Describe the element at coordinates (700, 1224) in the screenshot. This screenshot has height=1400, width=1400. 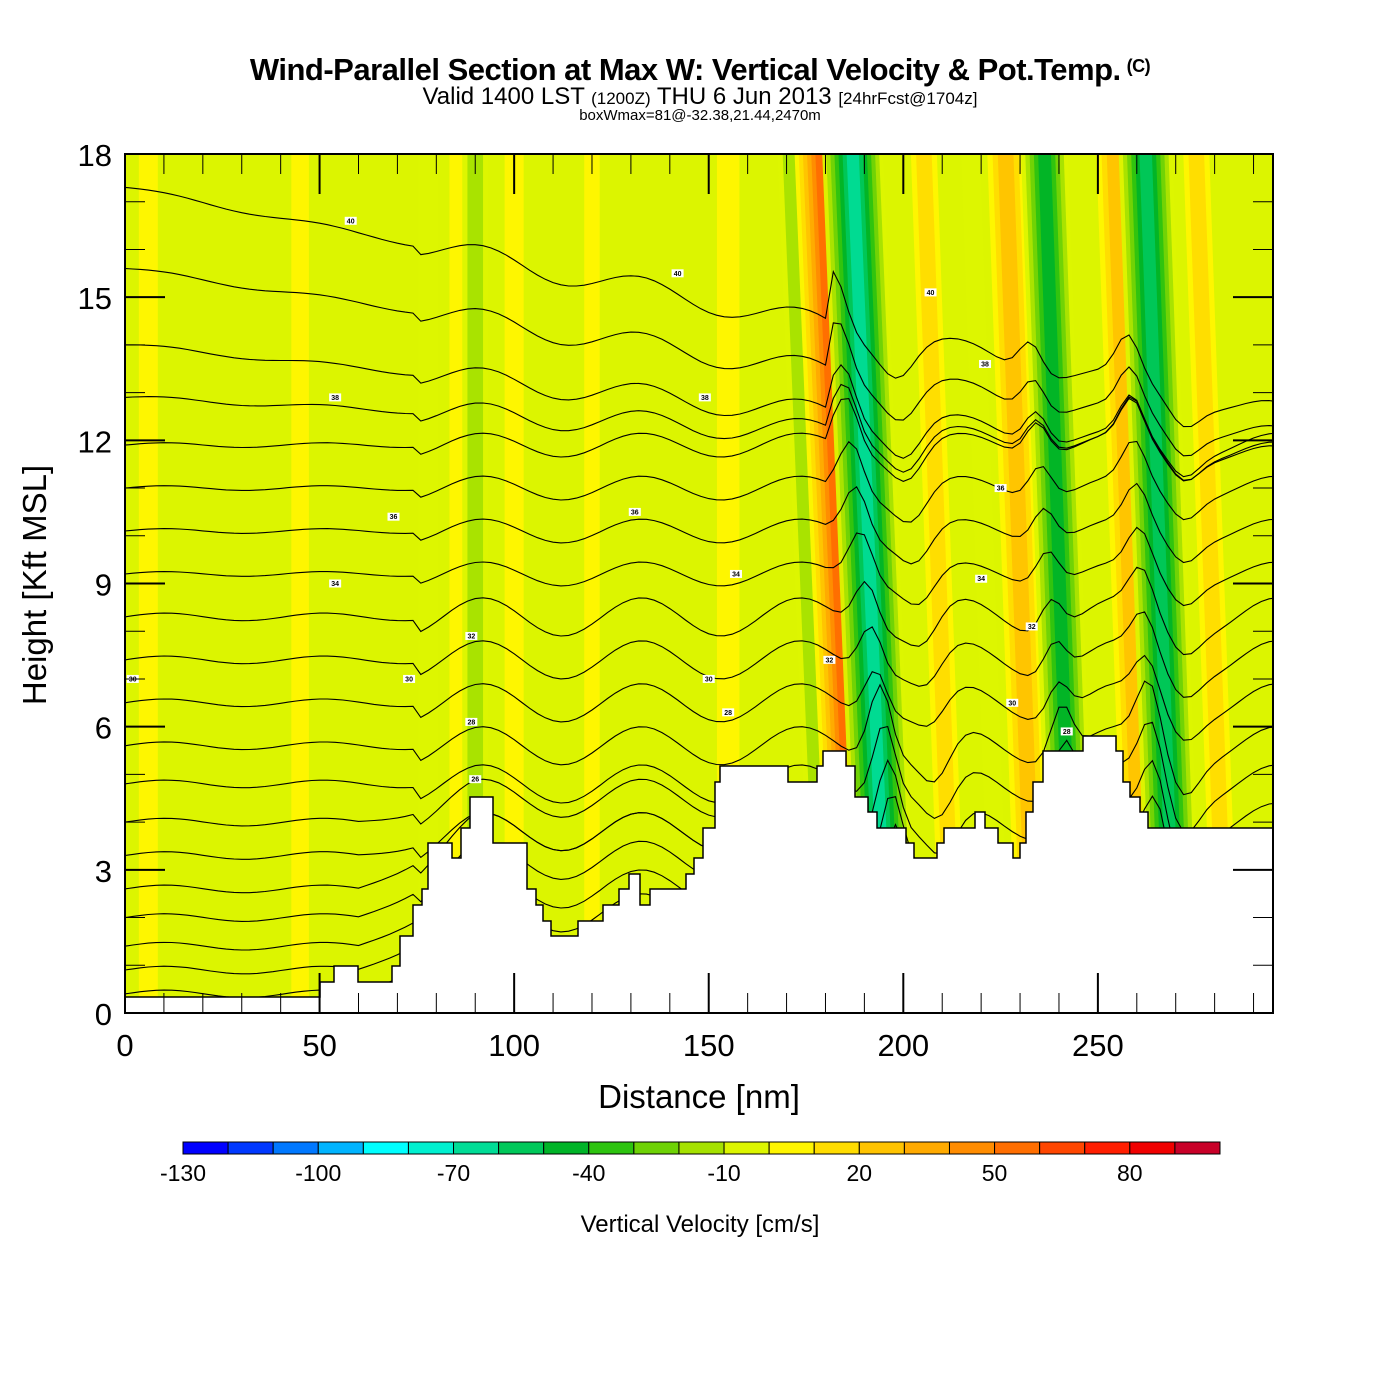
I see `colorbar-title: Vertical Velocity [cm/s]` at that location.